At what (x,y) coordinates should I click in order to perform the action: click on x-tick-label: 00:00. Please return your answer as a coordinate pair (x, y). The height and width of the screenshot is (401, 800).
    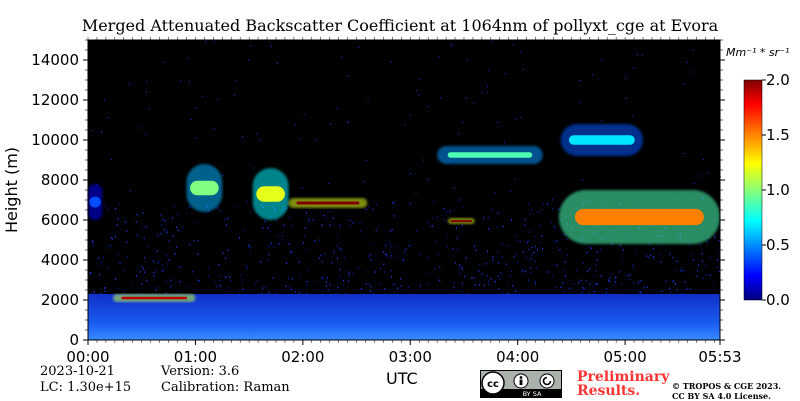
    Looking at the image, I should click on (87, 357).